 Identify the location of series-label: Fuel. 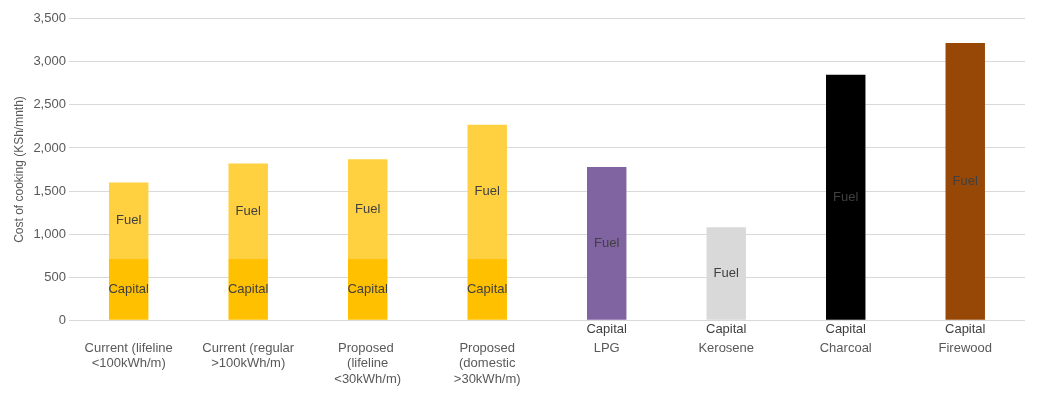
(368, 208).